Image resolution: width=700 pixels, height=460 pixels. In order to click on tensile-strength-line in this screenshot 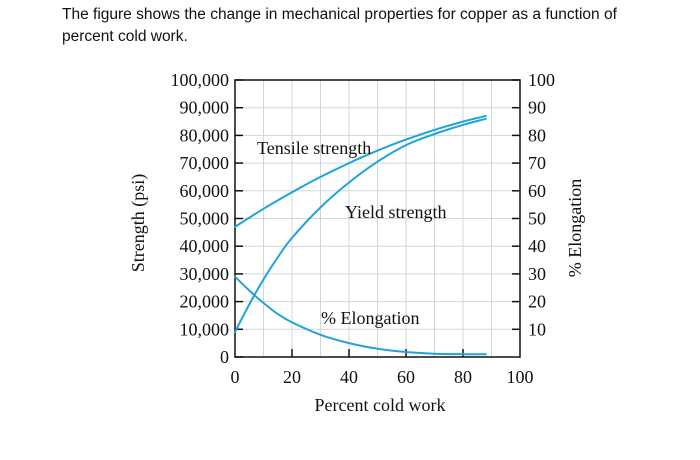, I will do `click(360, 171)`.